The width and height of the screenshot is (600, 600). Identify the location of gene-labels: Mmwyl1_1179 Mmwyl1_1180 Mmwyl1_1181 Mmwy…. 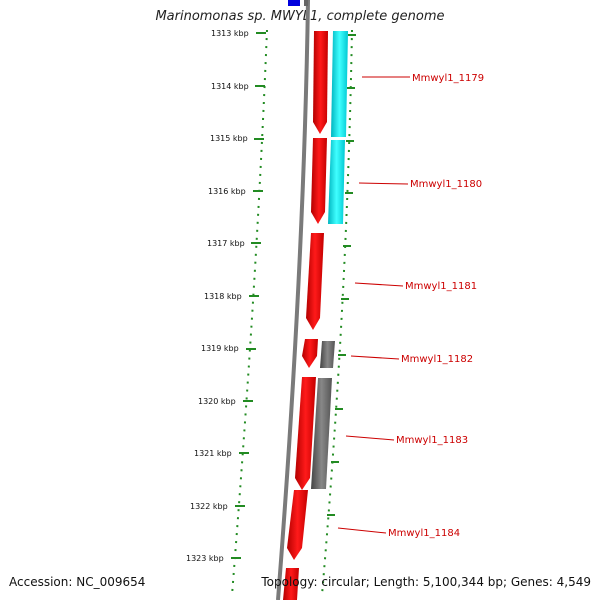
(436, 306).